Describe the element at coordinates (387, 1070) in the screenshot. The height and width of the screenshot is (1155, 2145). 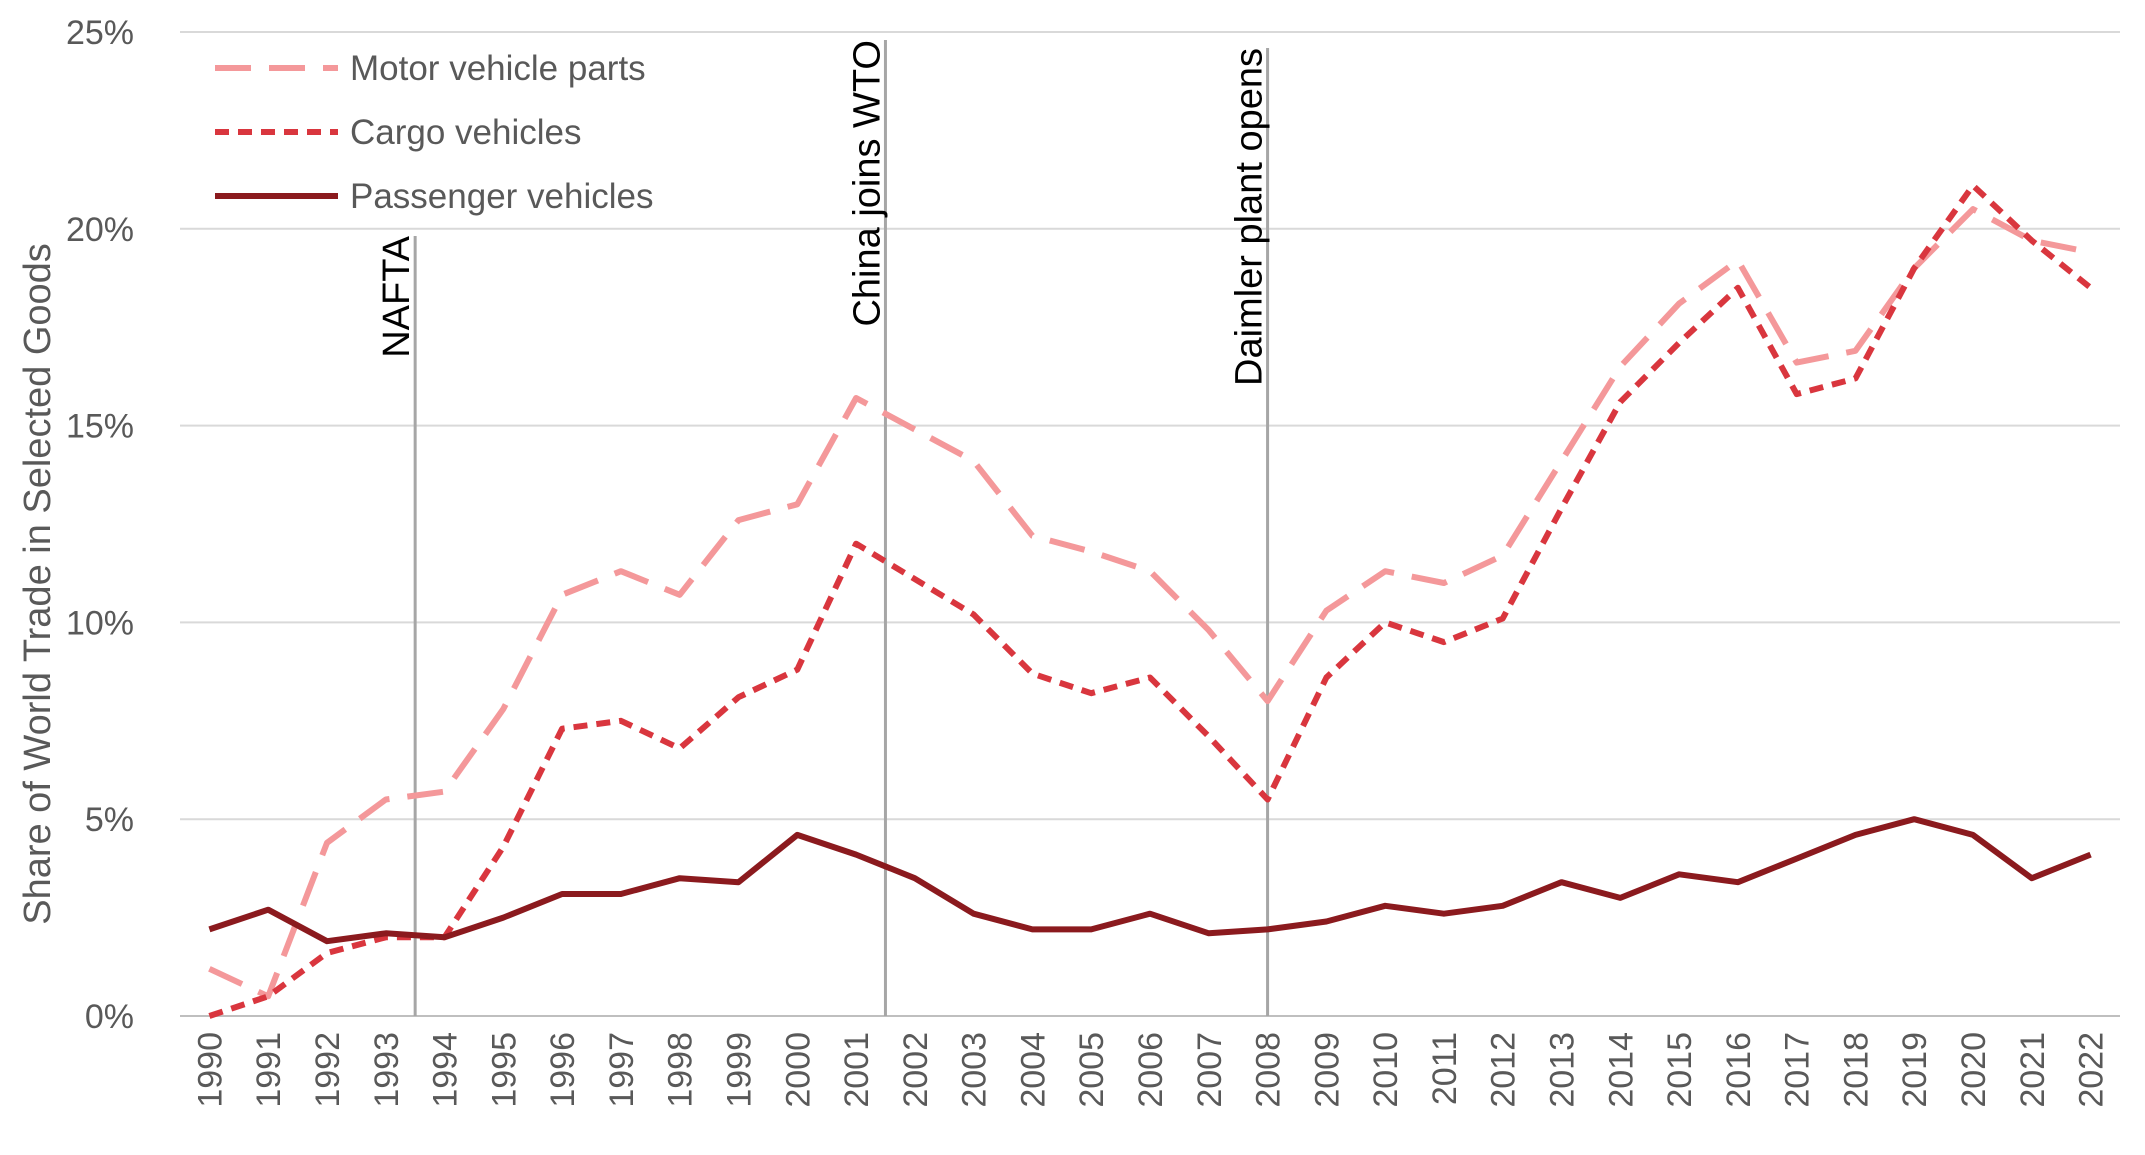
I see `x-tick-label: 1993` at that location.